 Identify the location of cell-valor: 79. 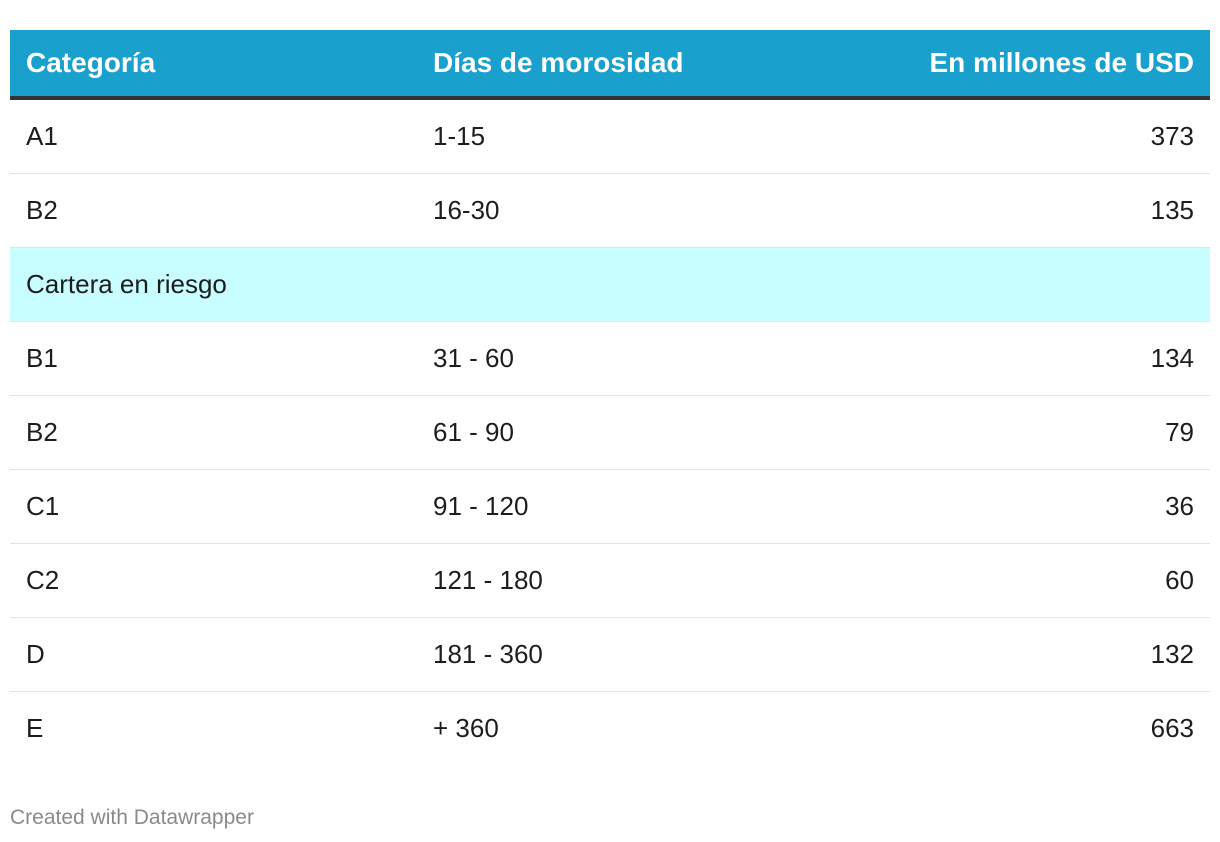
(1013, 432).